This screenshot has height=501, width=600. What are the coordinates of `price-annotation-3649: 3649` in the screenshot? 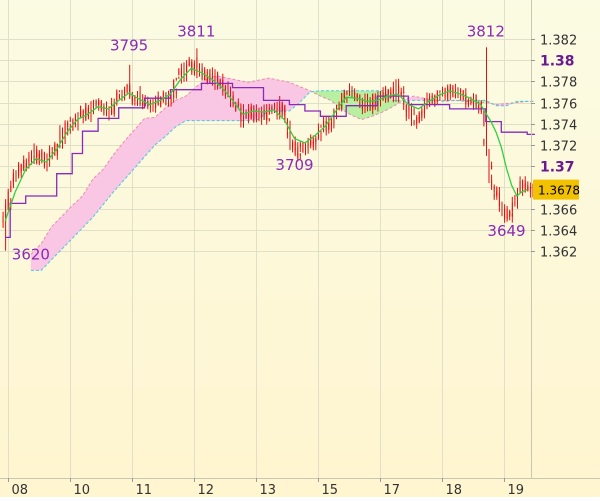 It's located at (506, 231).